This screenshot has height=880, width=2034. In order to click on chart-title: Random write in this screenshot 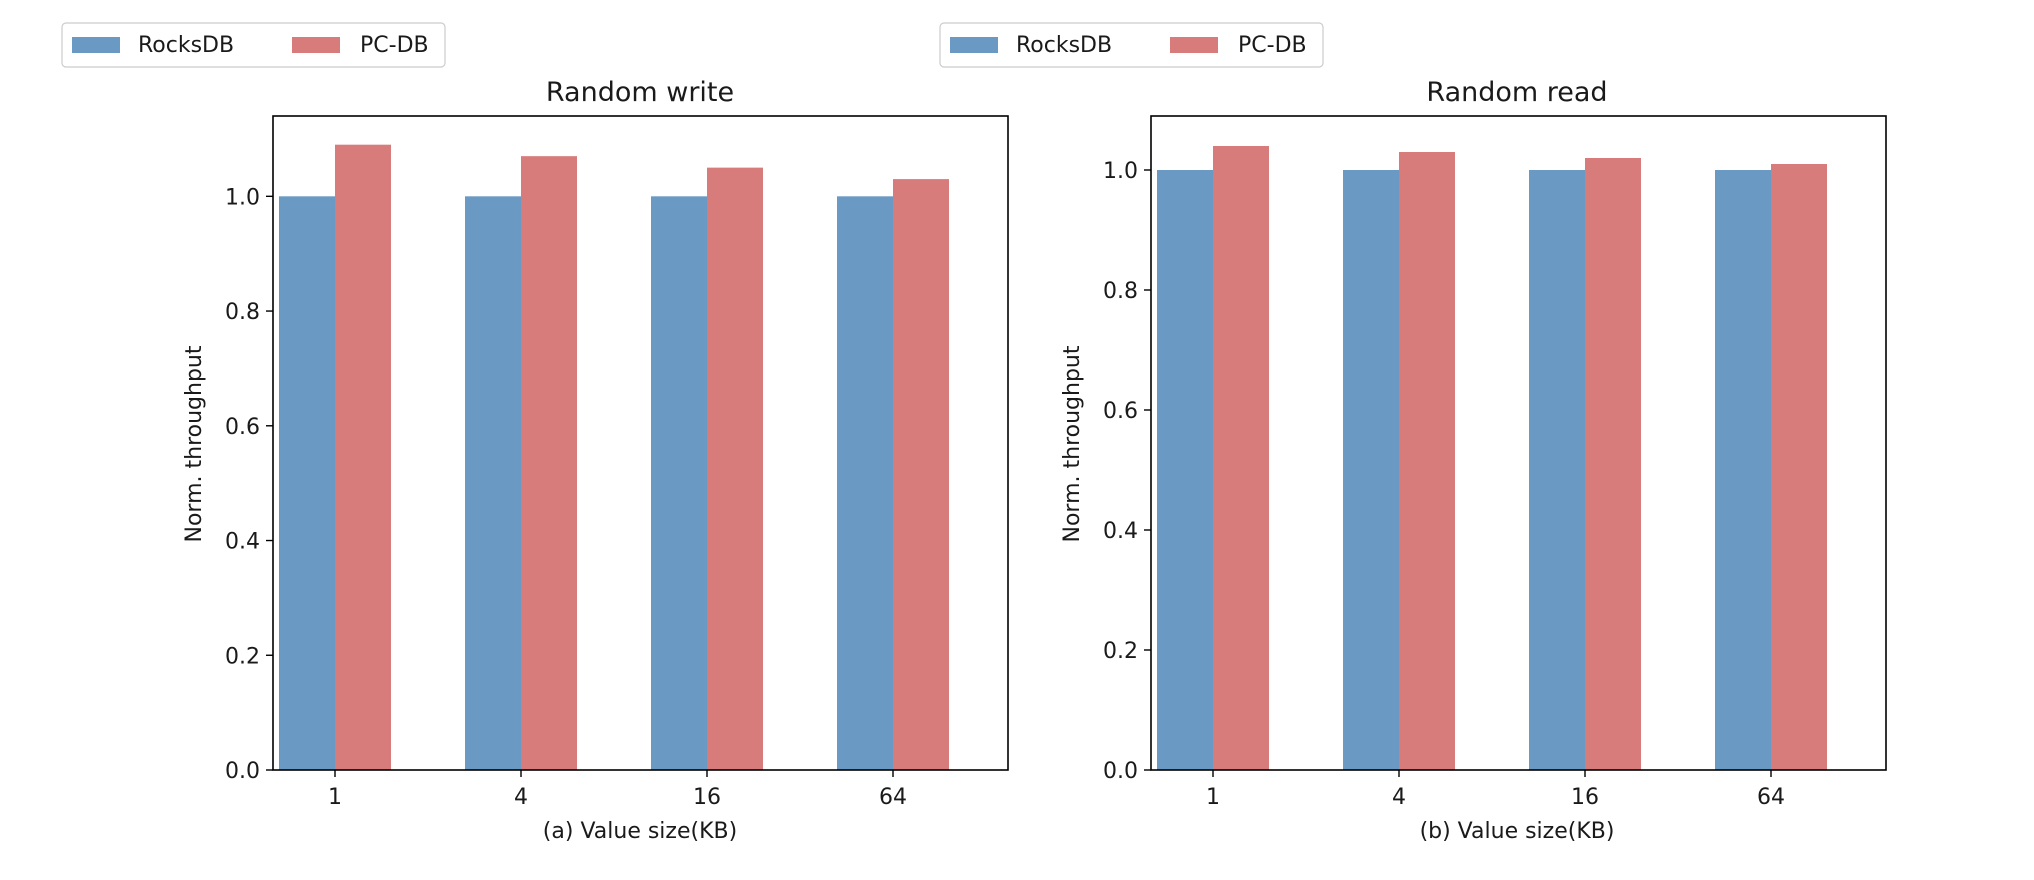, I will do `click(640, 92)`.